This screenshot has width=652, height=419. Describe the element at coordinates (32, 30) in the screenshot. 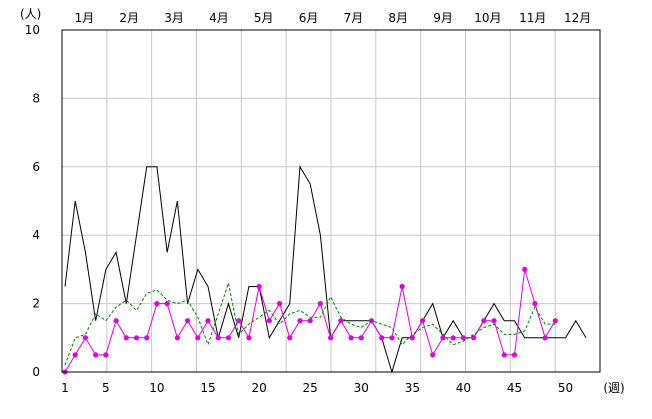

I see `y-tick-label: 10` at that location.